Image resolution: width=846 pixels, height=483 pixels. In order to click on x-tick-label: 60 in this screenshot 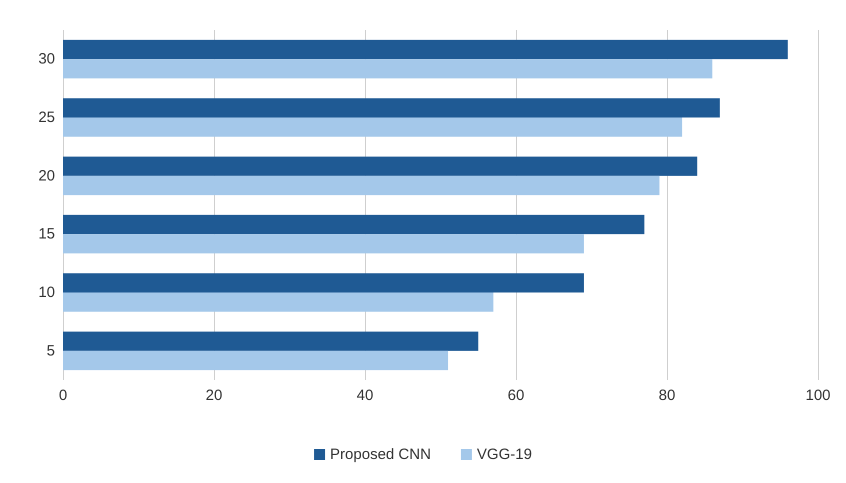, I will do `click(516, 395)`.